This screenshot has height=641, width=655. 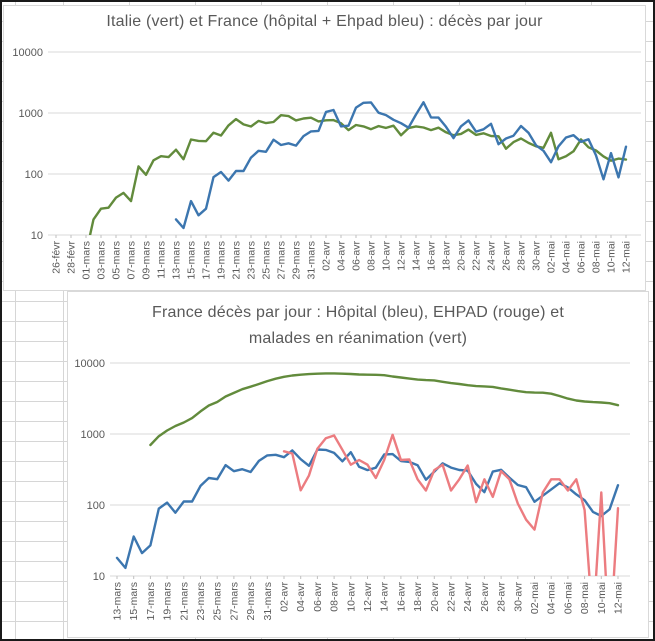 I want to click on x-axis-label: 01-mars, so click(x=87, y=260).